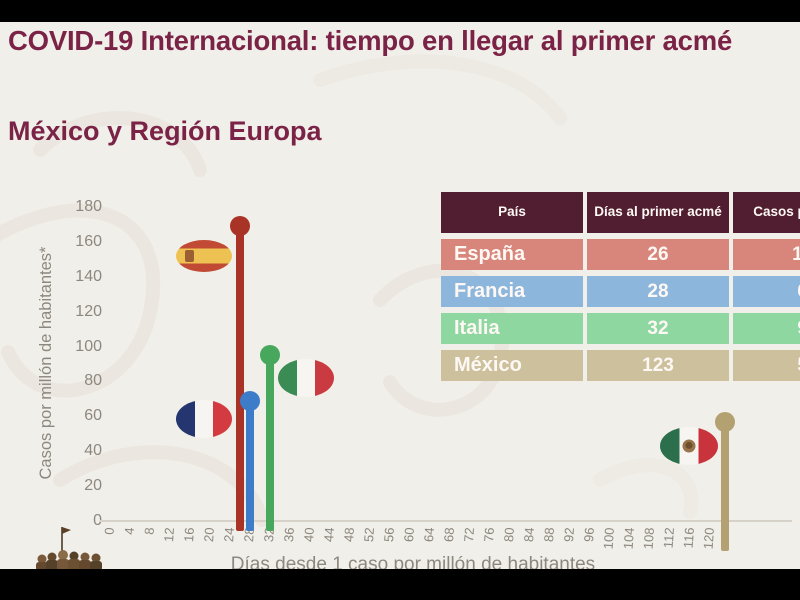 The image size is (800, 600). What do you see at coordinates (766, 365) in the screenshot?
I see `table-cell-cases: 57` at bounding box center [766, 365].